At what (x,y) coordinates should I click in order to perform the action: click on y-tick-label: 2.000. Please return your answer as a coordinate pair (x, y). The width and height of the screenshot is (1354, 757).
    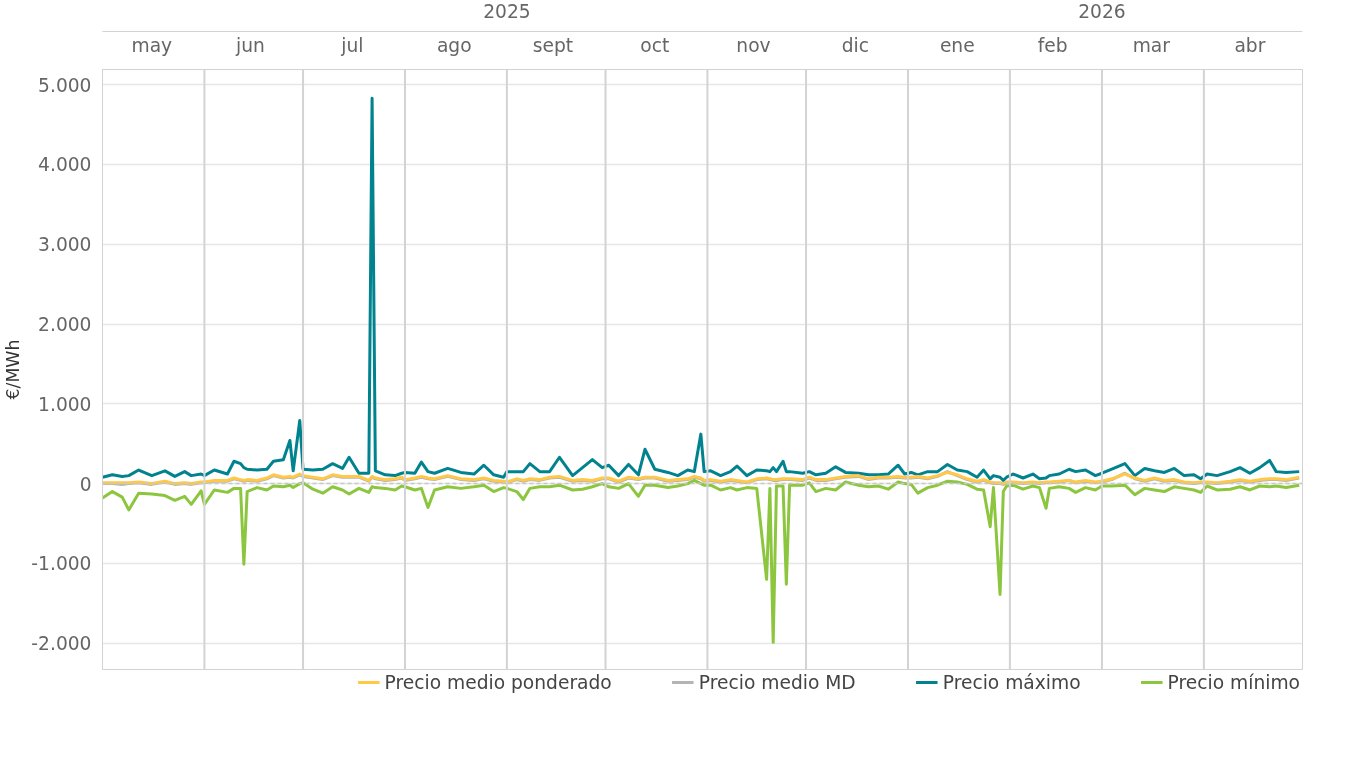
    Looking at the image, I should click on (65, 325).